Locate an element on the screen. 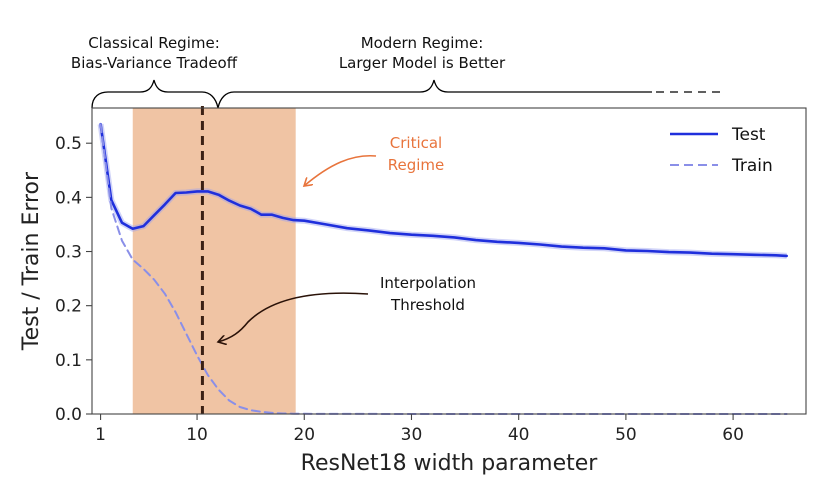 This screenshot has width=826, height=484. critical-regime-label-line1: Critical is located at coordinates (416, 143).